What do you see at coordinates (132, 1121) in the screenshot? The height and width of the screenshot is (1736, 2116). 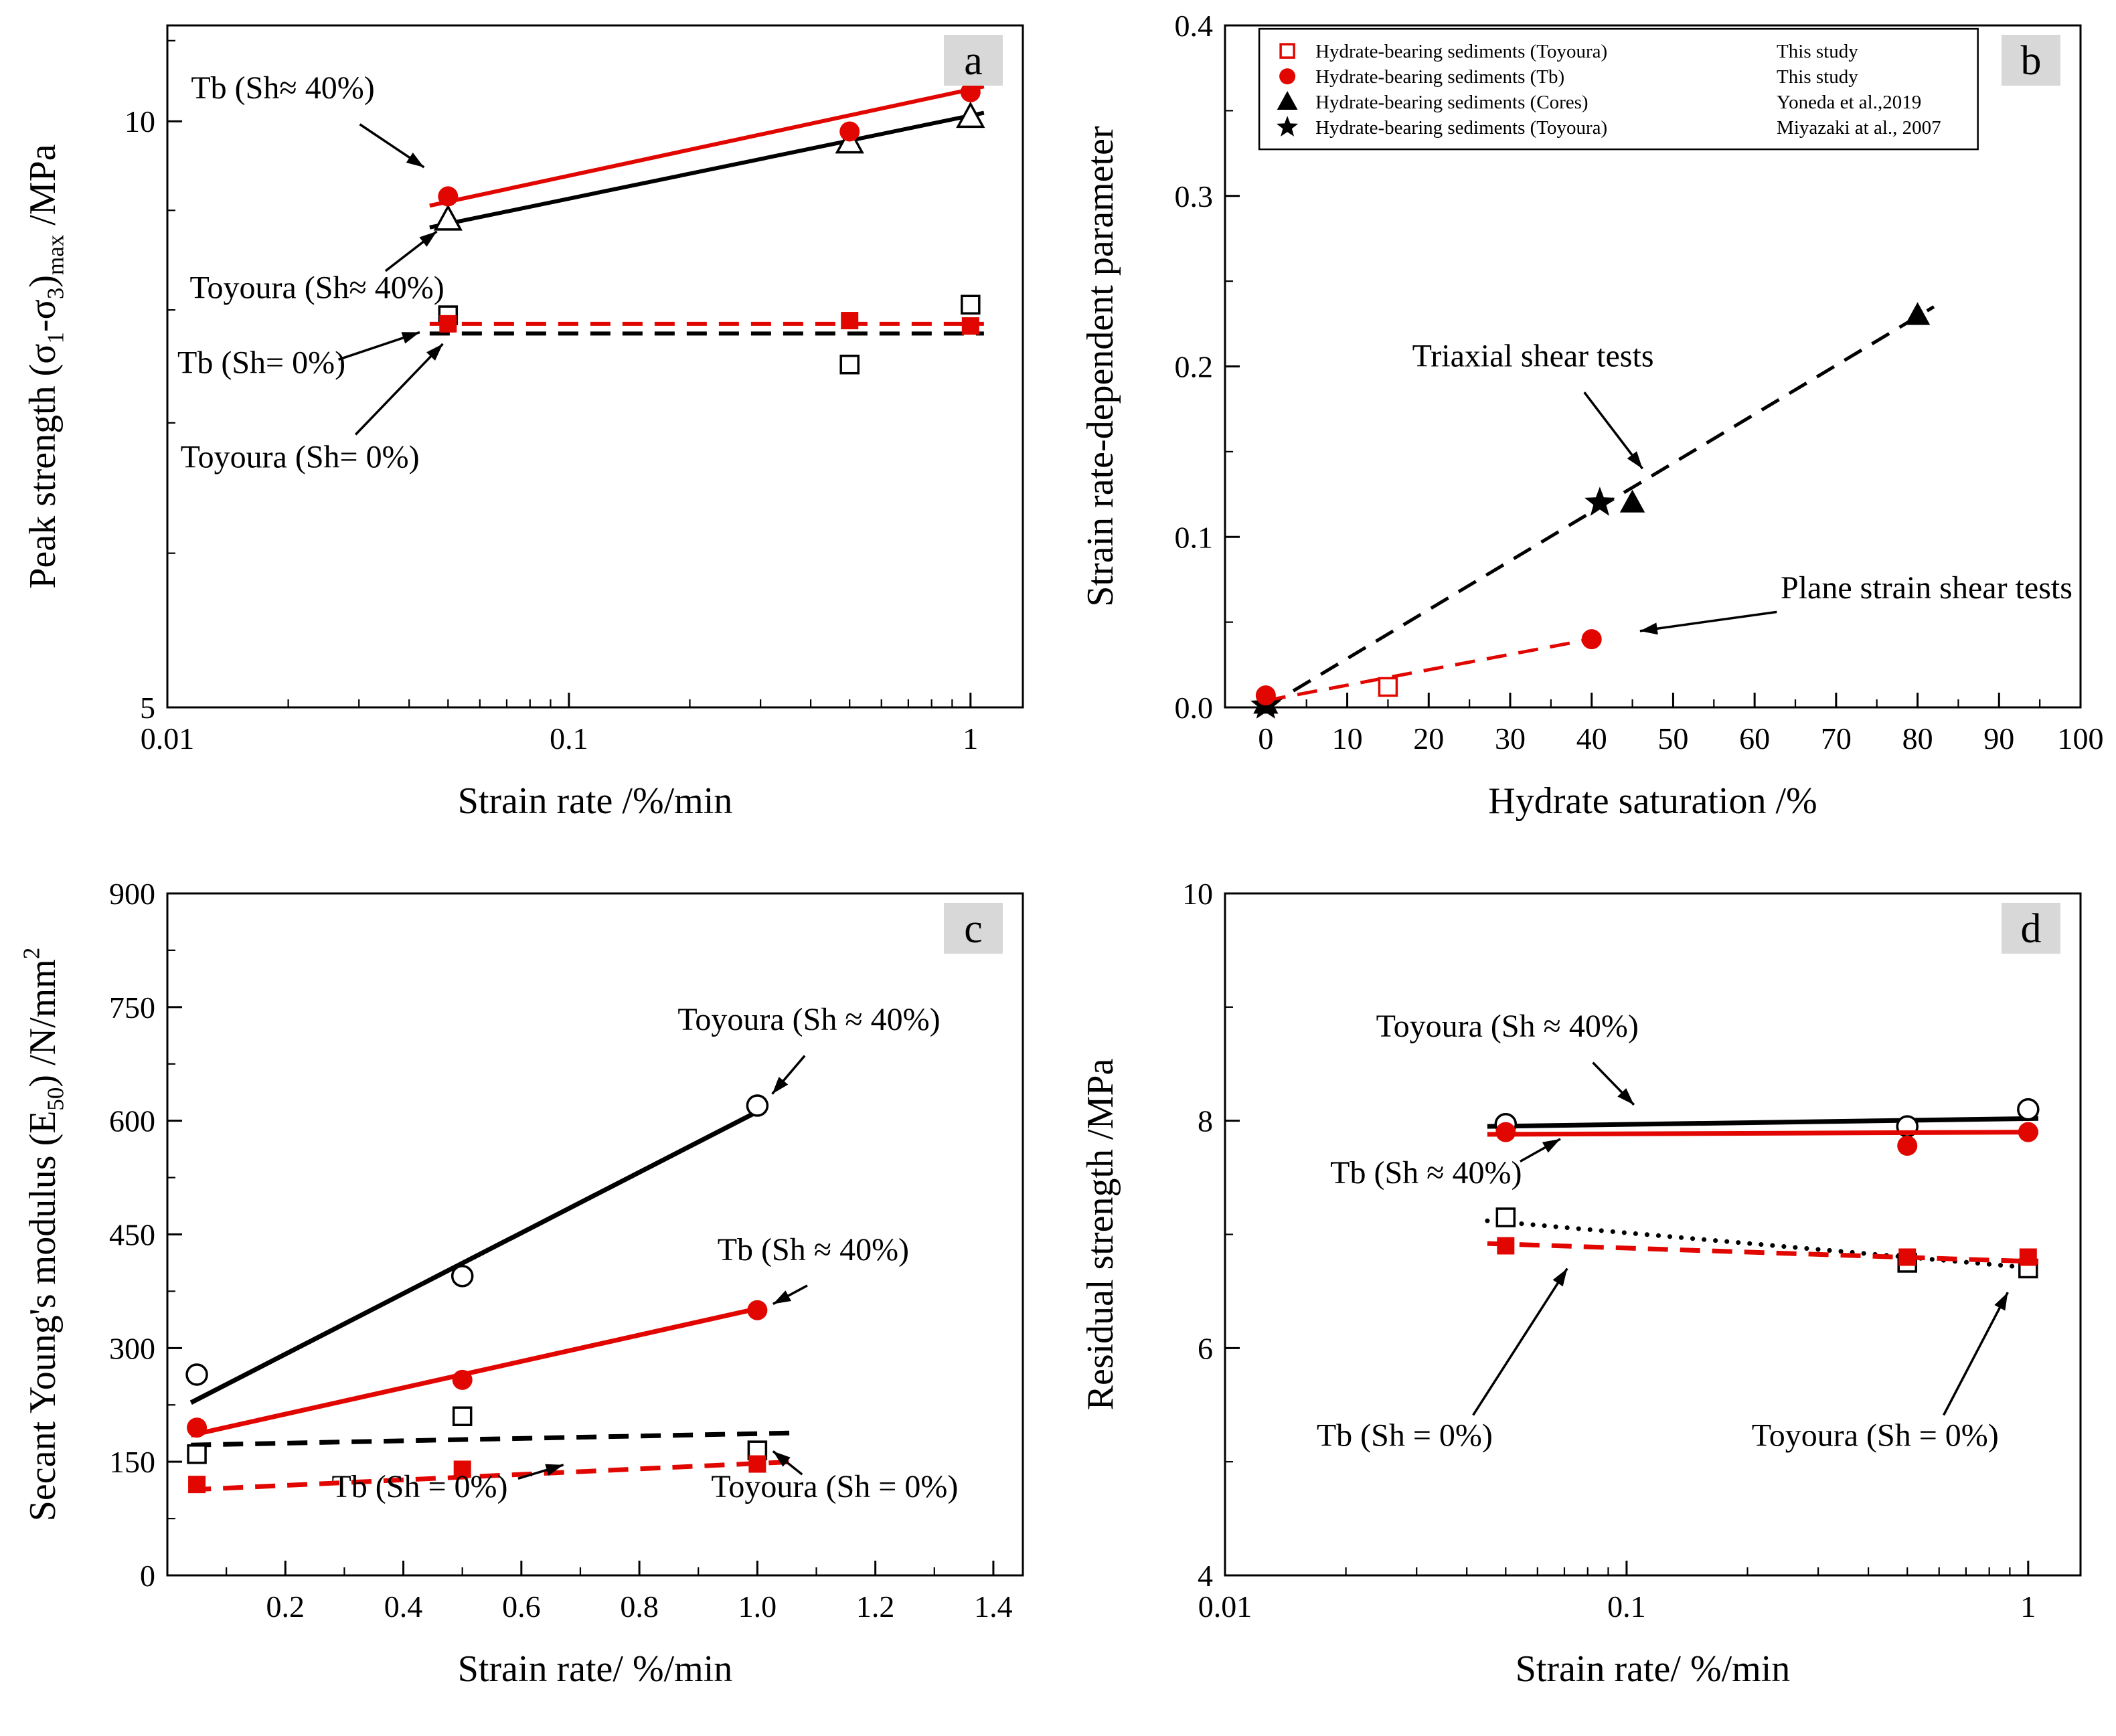 I see `y-tick-label: 600` at bounding box center [132, 1121].